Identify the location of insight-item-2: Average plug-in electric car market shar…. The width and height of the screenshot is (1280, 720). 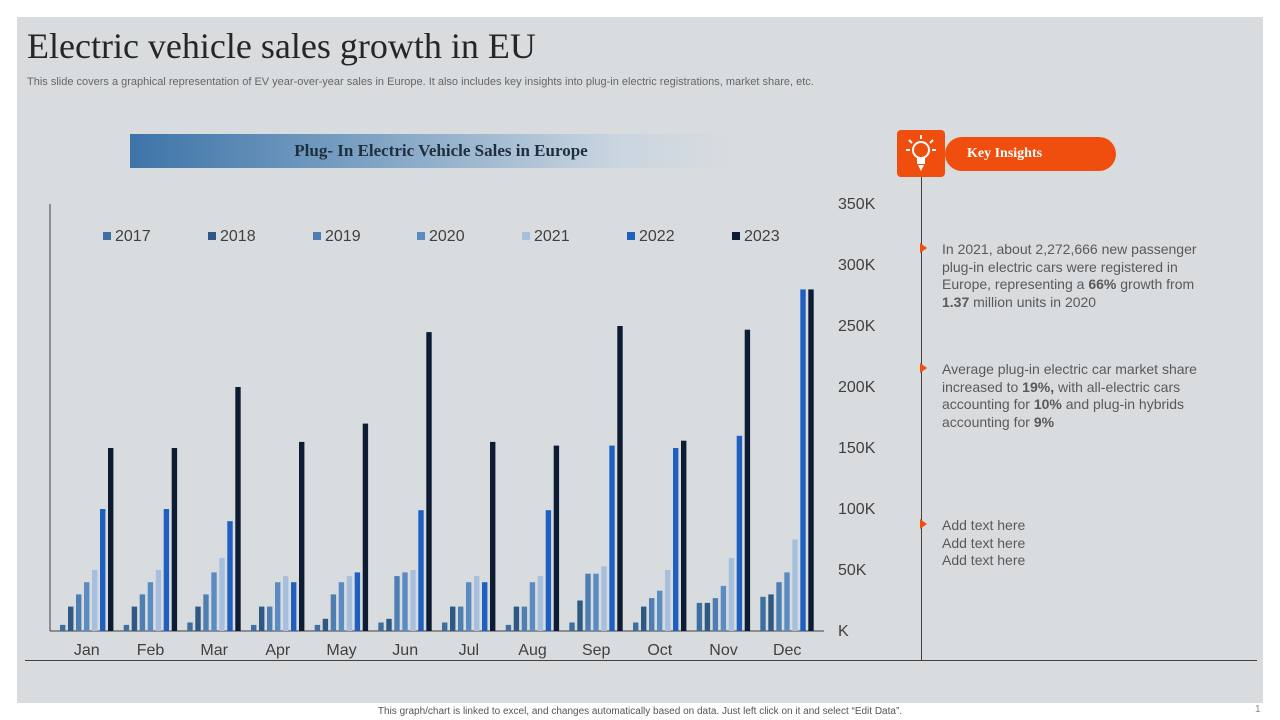
(1071, 396).